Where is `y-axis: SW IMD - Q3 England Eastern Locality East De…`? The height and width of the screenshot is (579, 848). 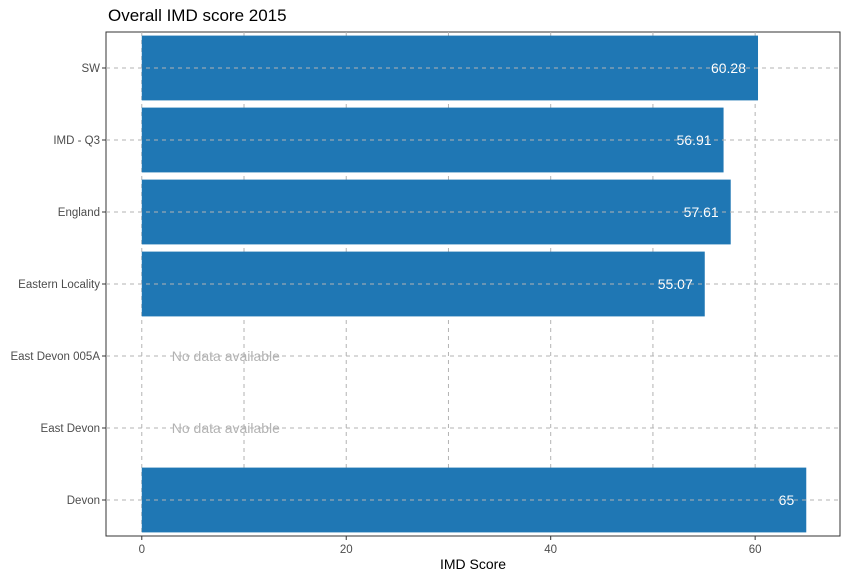 y-axis: SW IMD - Q3 England Eastern Locality East De… is located at coordinates (58, 285).